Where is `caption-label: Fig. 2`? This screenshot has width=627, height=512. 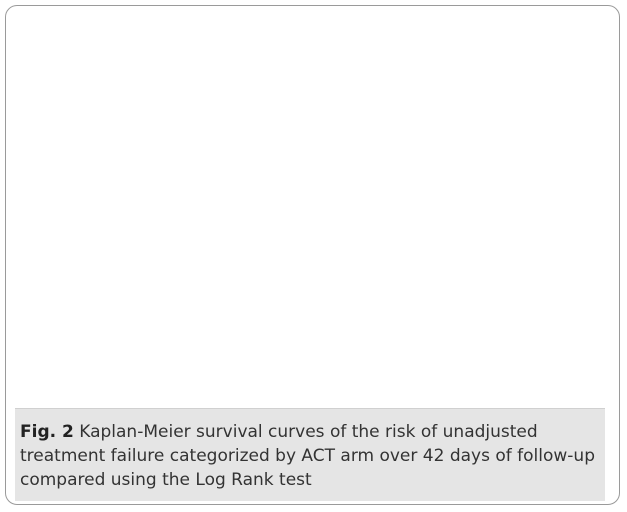 caption-label: Fig. 2 is located at coordinates (47, 432).